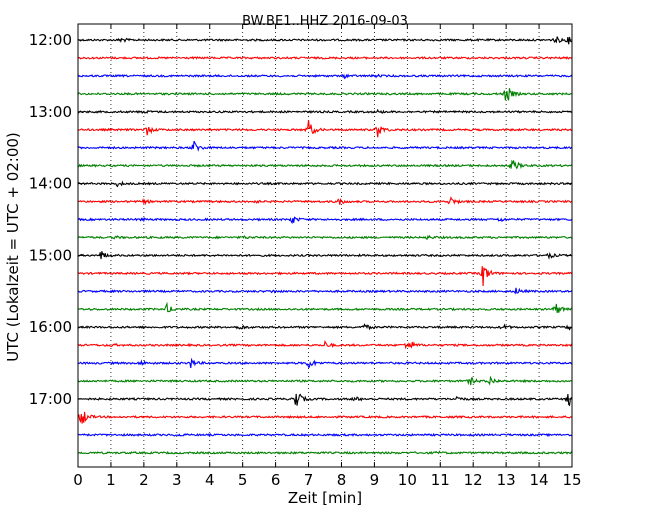  What do you see at coordinates (78, 480) in the screenshot?
I see `x-tick-label-0: 0` at bounding box center [78, 480].